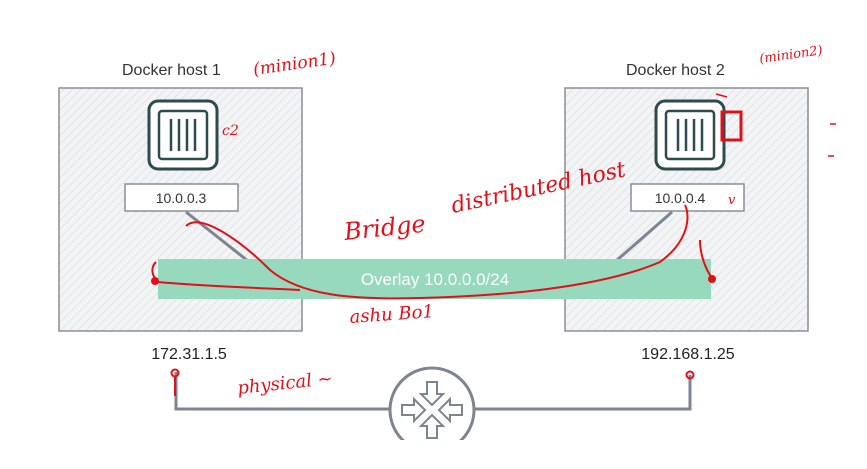  I want to click on docker-host-1-title: Docker host 1, so click(171, 70).